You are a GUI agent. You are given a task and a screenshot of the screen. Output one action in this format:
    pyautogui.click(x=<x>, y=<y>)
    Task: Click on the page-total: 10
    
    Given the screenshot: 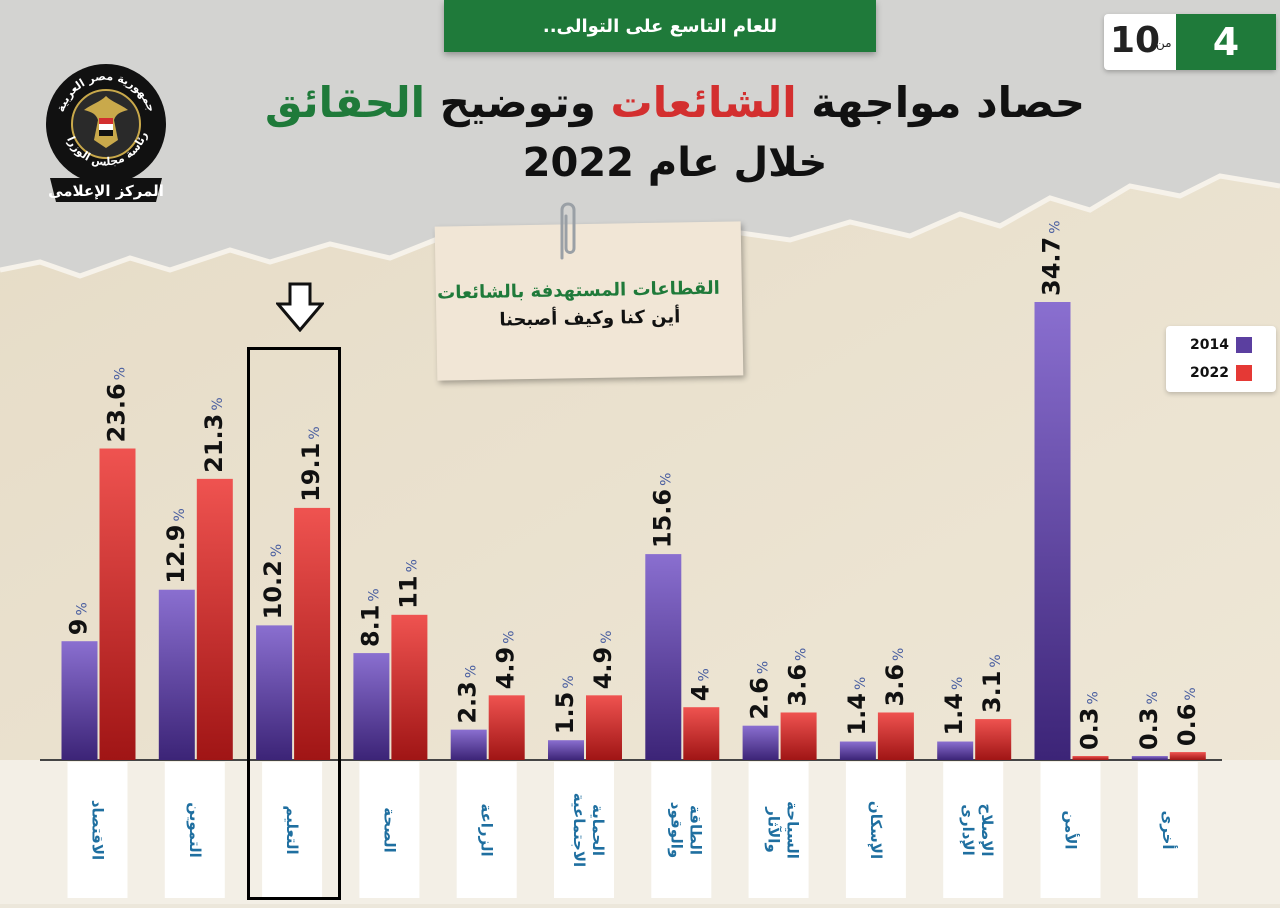 What is the action you would take?
    pyautogui.click(x=1135, y=40)
    